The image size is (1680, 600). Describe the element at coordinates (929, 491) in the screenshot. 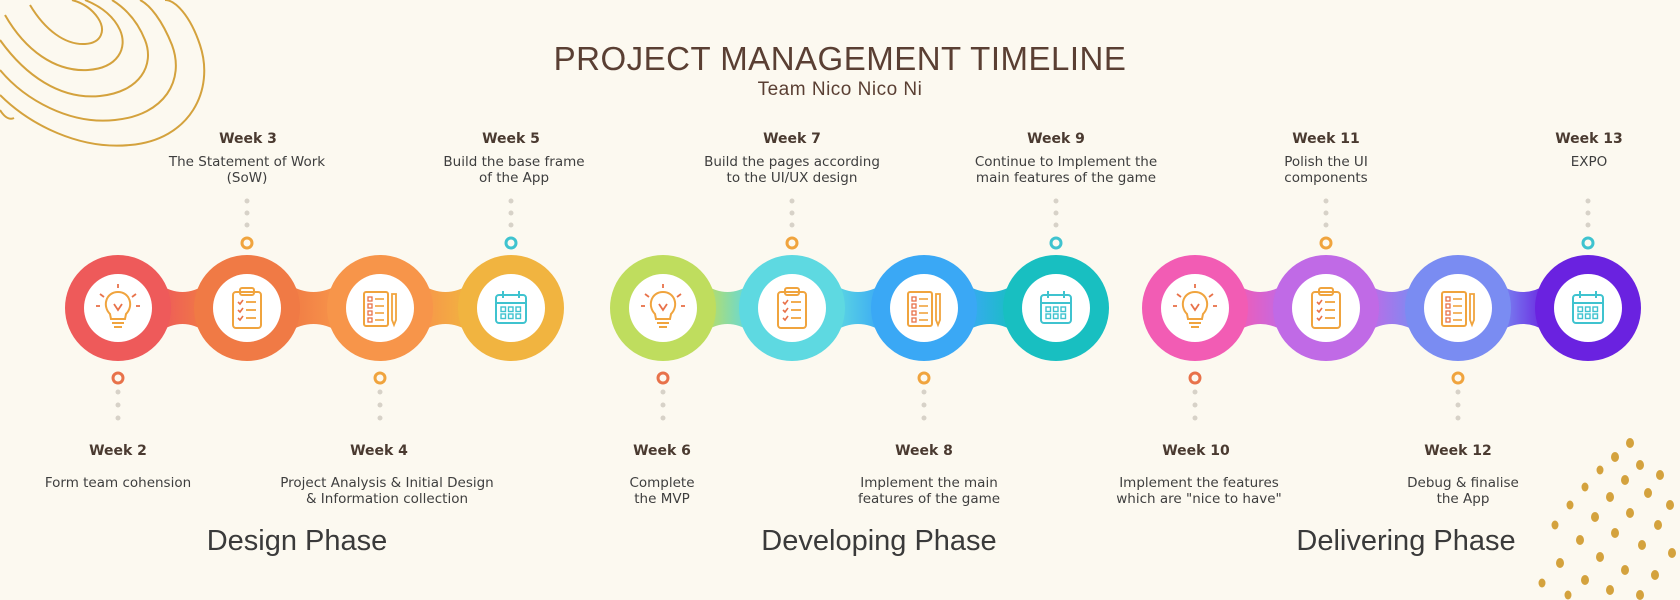

I see `milestone-description: Implement the main features of the game` at that location.